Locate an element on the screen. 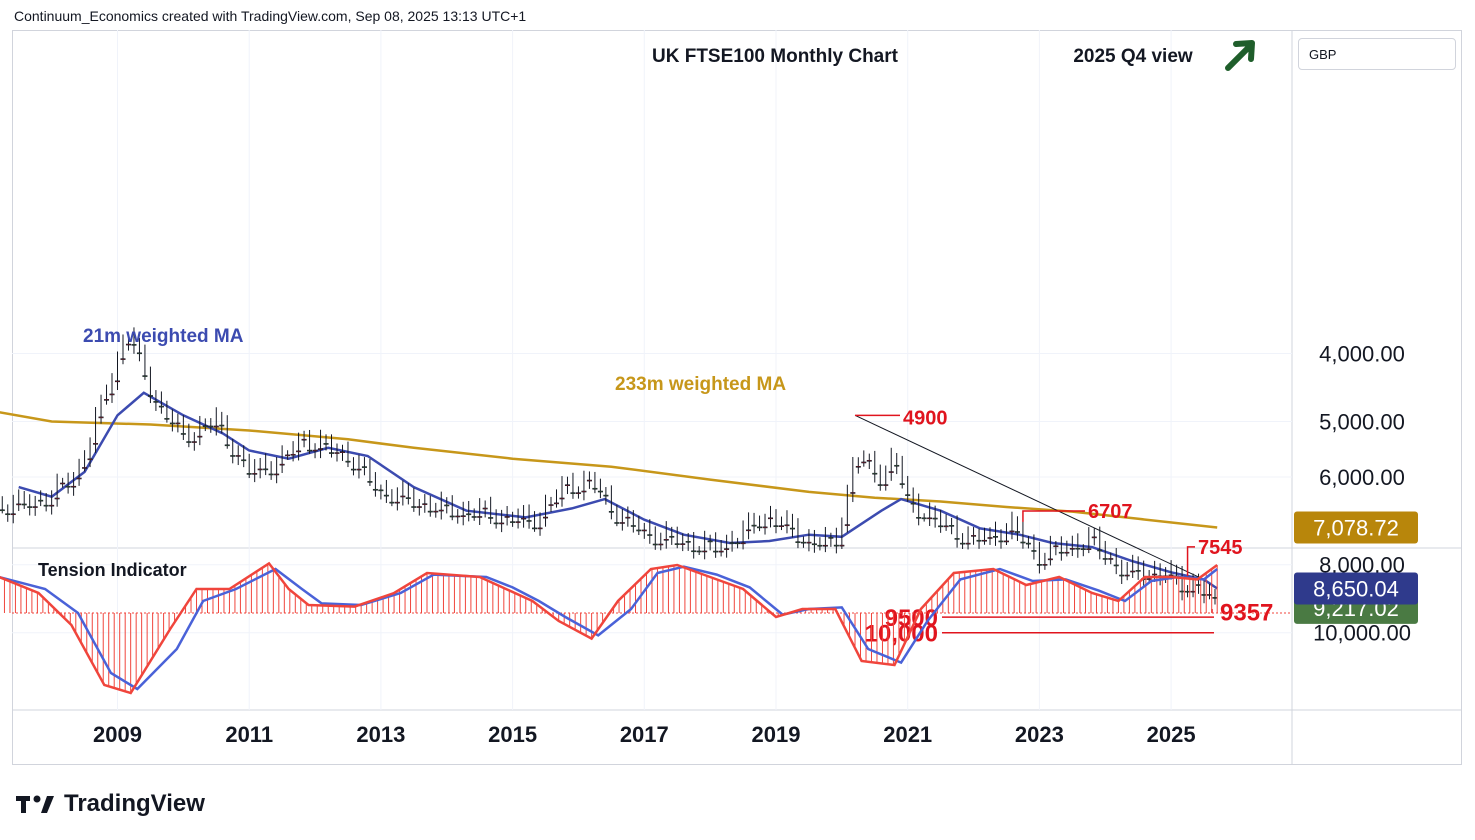  tradingview-logo: TradingView is located at coordinates (110, 804).